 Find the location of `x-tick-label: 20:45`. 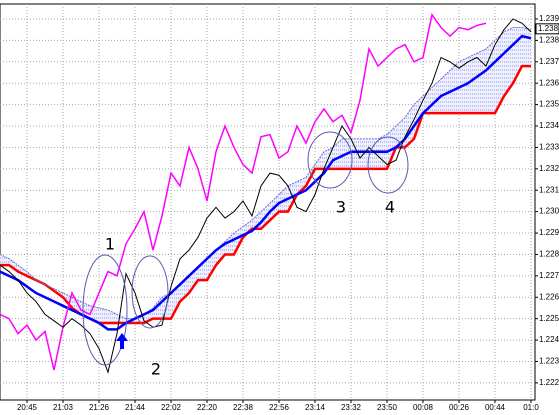

x-tick-label: 20:45 is located at coordinates (27, 407).